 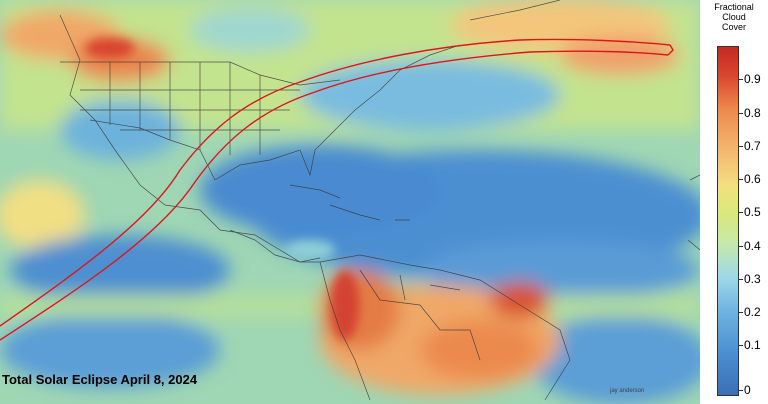 I want to click on legend-tick-label: 0.7, so click(x=752, y=145).